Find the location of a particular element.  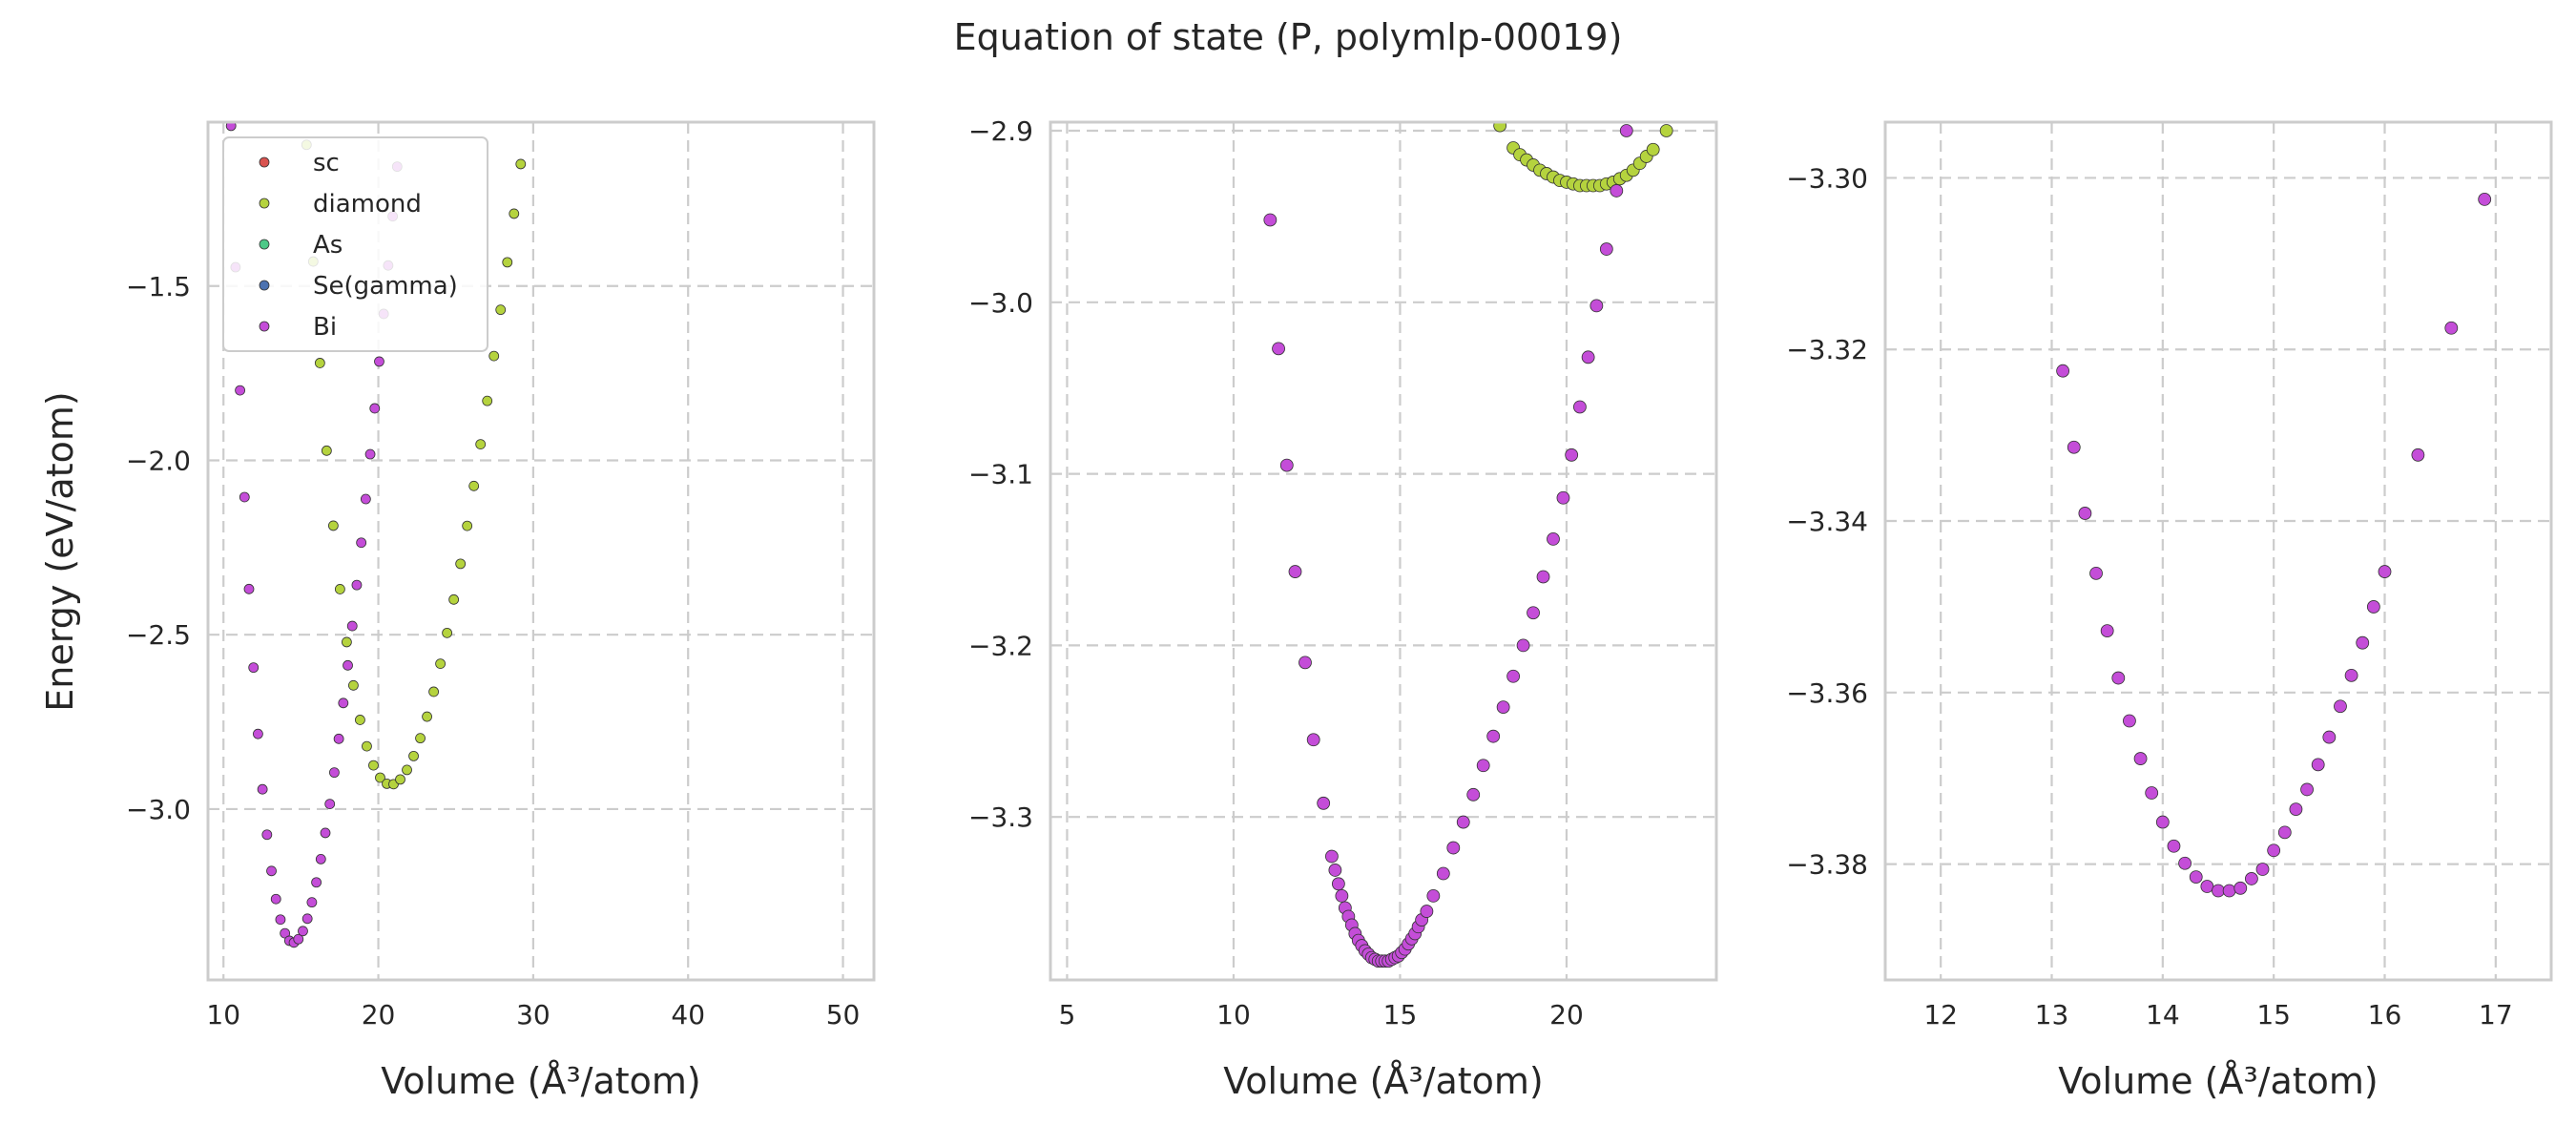

panel-right-series is located at coordinates (2274, 546).